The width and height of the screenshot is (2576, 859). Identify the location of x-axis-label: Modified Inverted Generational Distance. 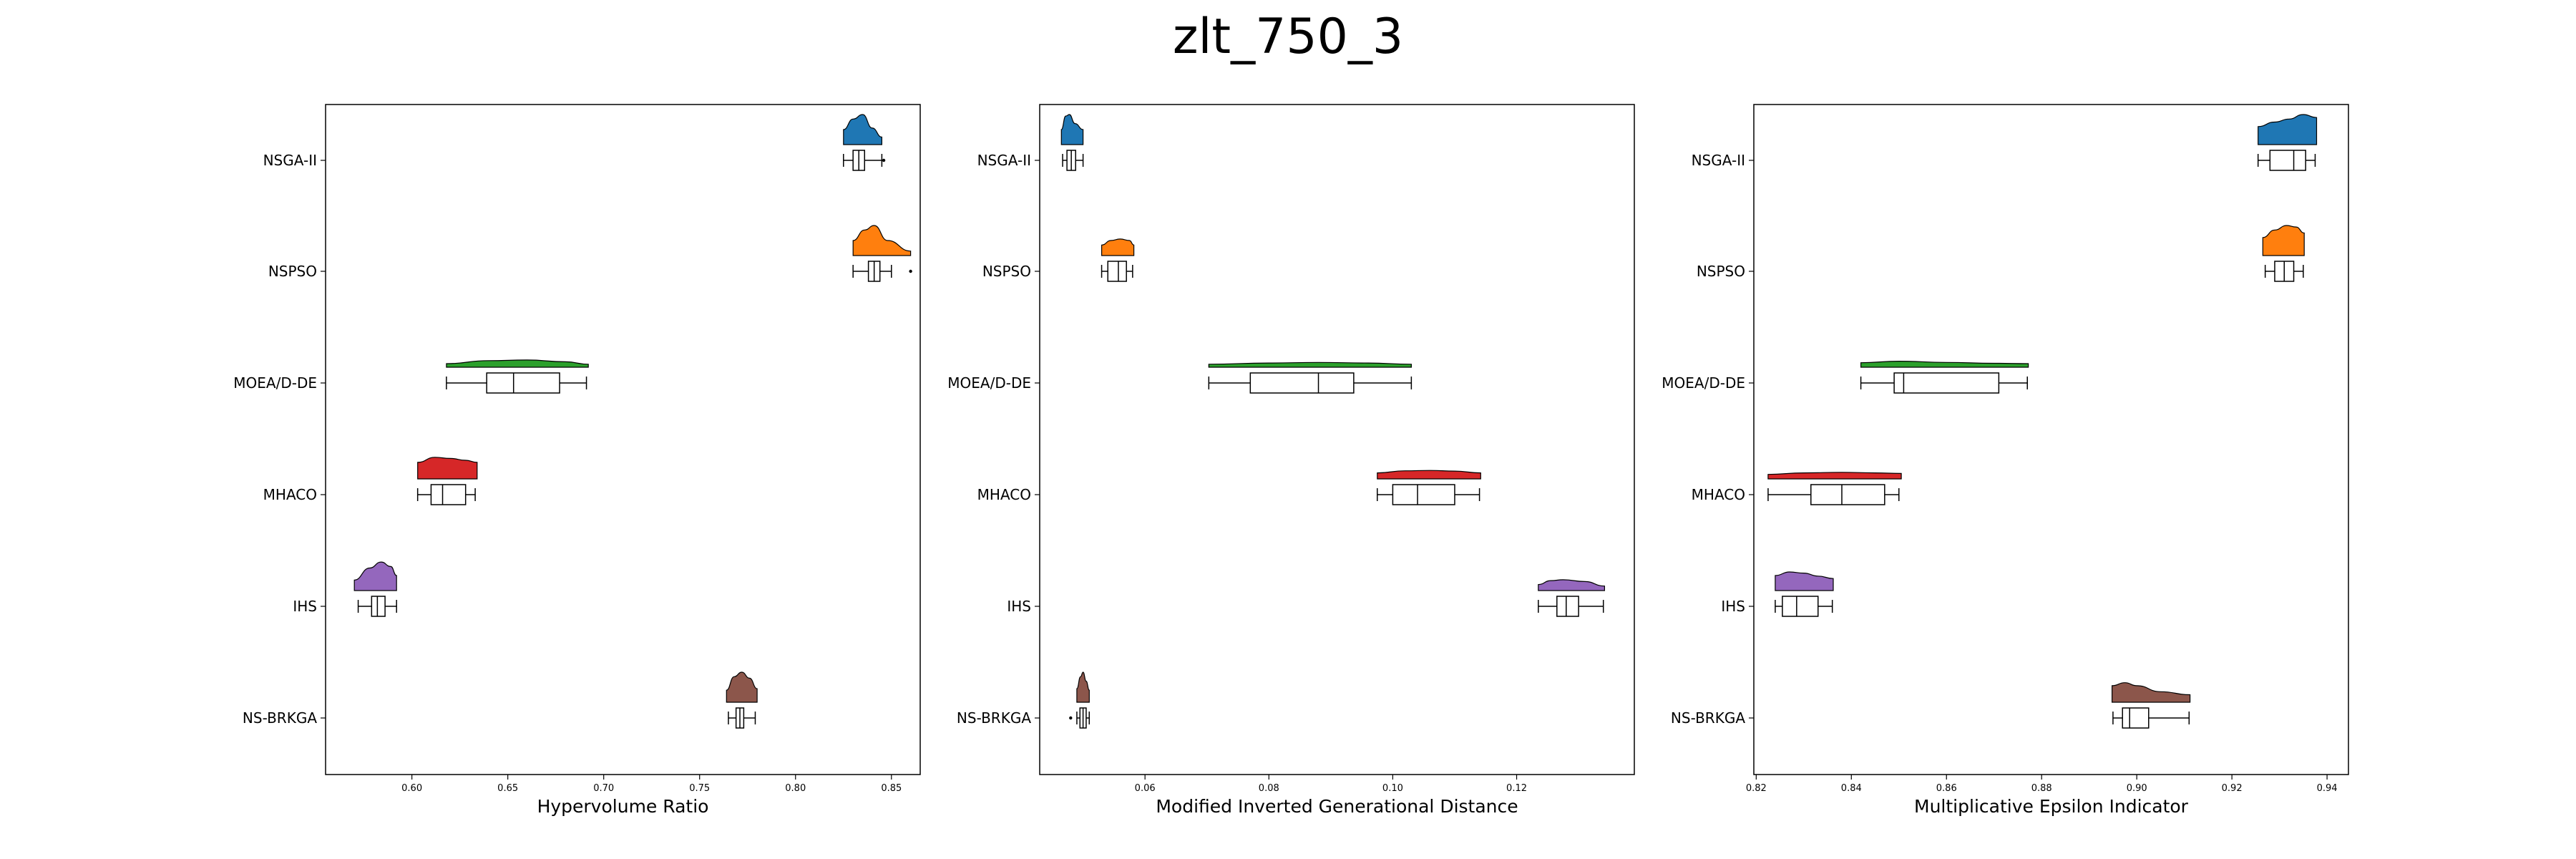
(1337, 806).